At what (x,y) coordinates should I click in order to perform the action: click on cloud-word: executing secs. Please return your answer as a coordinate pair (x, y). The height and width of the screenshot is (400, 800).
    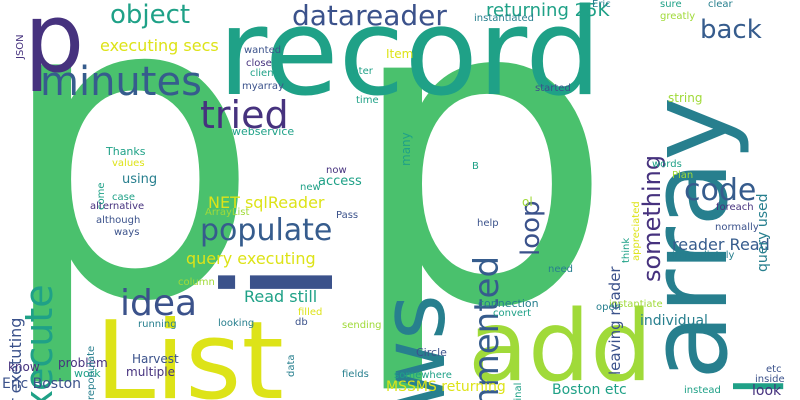
    Looking at the image, I should click on (159, 45).